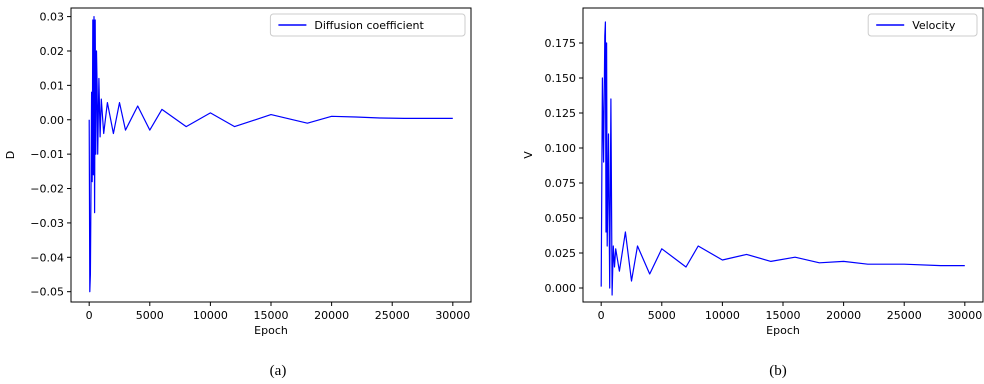  What do you see at coordinates (561, 253) in the screenshot?
I see `y-tick-label: 0.025` at bounding box center [561, 253].